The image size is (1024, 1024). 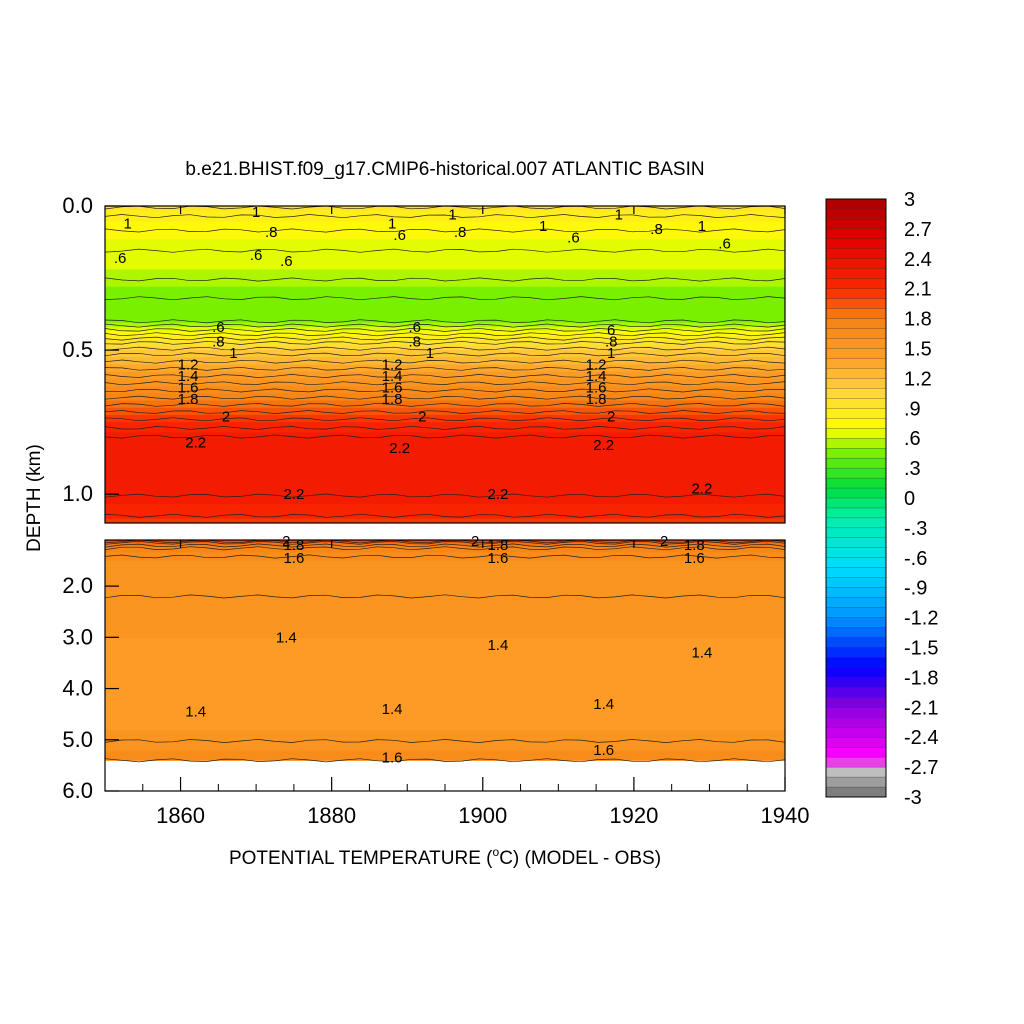 I want to click on contour-label: 1.4, so click(x=392, y=376).